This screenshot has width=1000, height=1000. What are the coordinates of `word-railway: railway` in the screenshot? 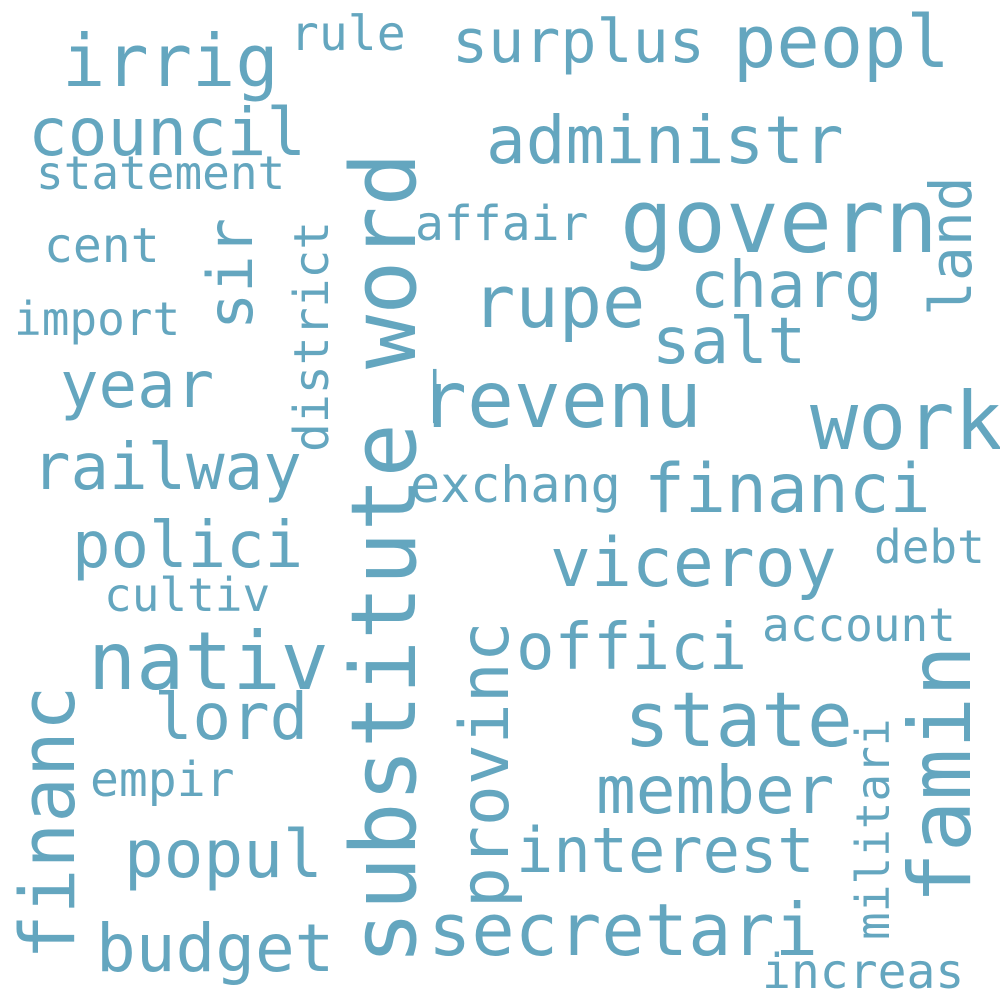 It's located at (167, 468).